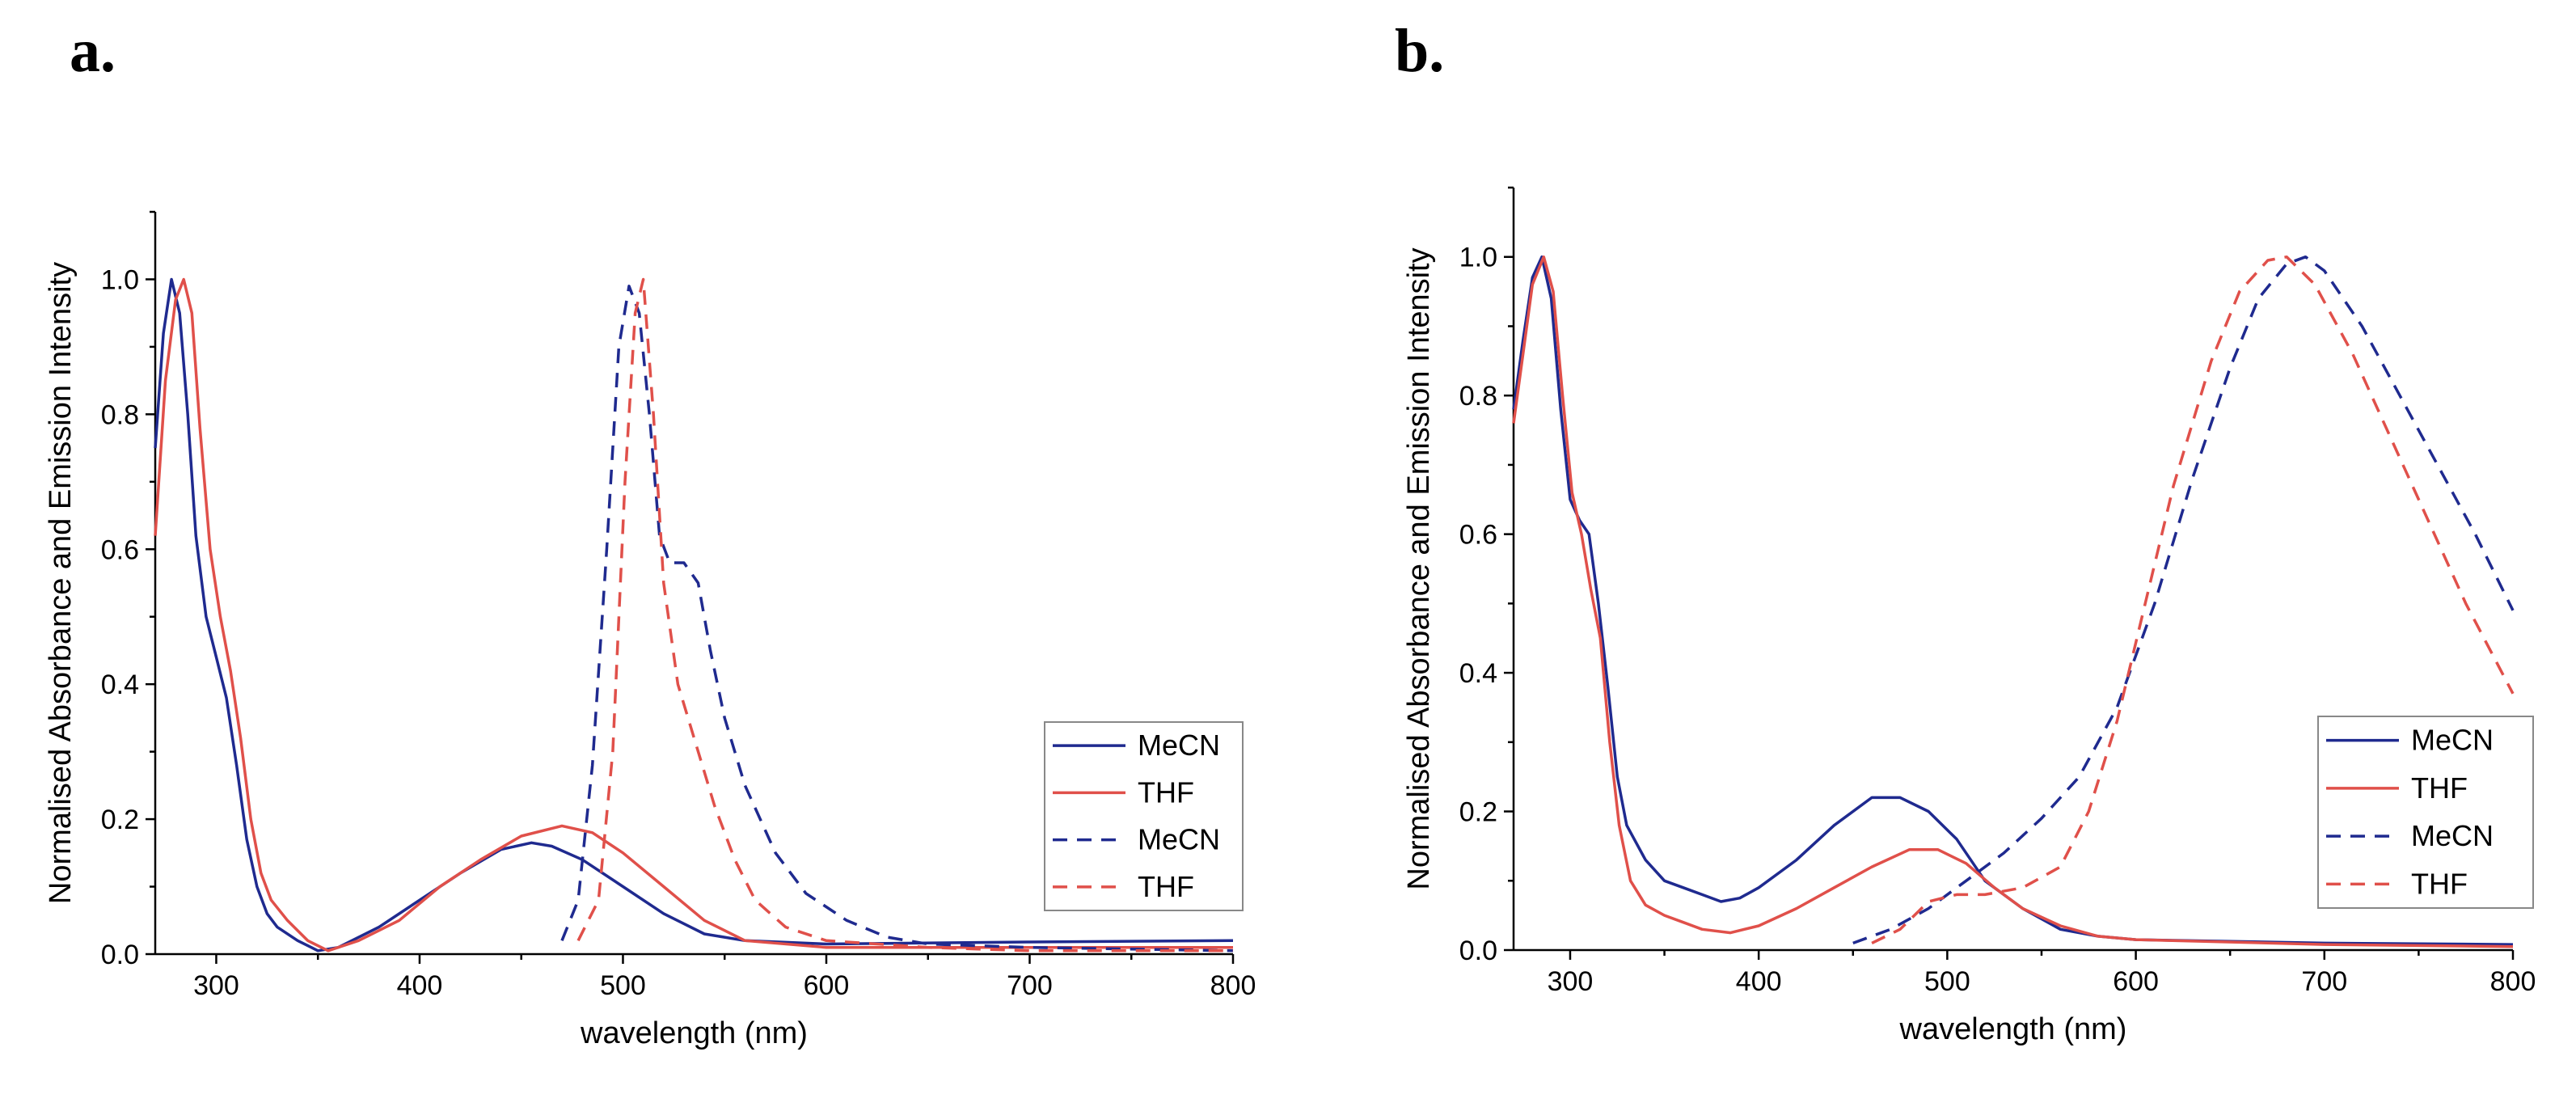  What do you see at coordinates (93, 51) in the screenshot?
I see `panel-label-a: a.` at bounding box center [93, 51].